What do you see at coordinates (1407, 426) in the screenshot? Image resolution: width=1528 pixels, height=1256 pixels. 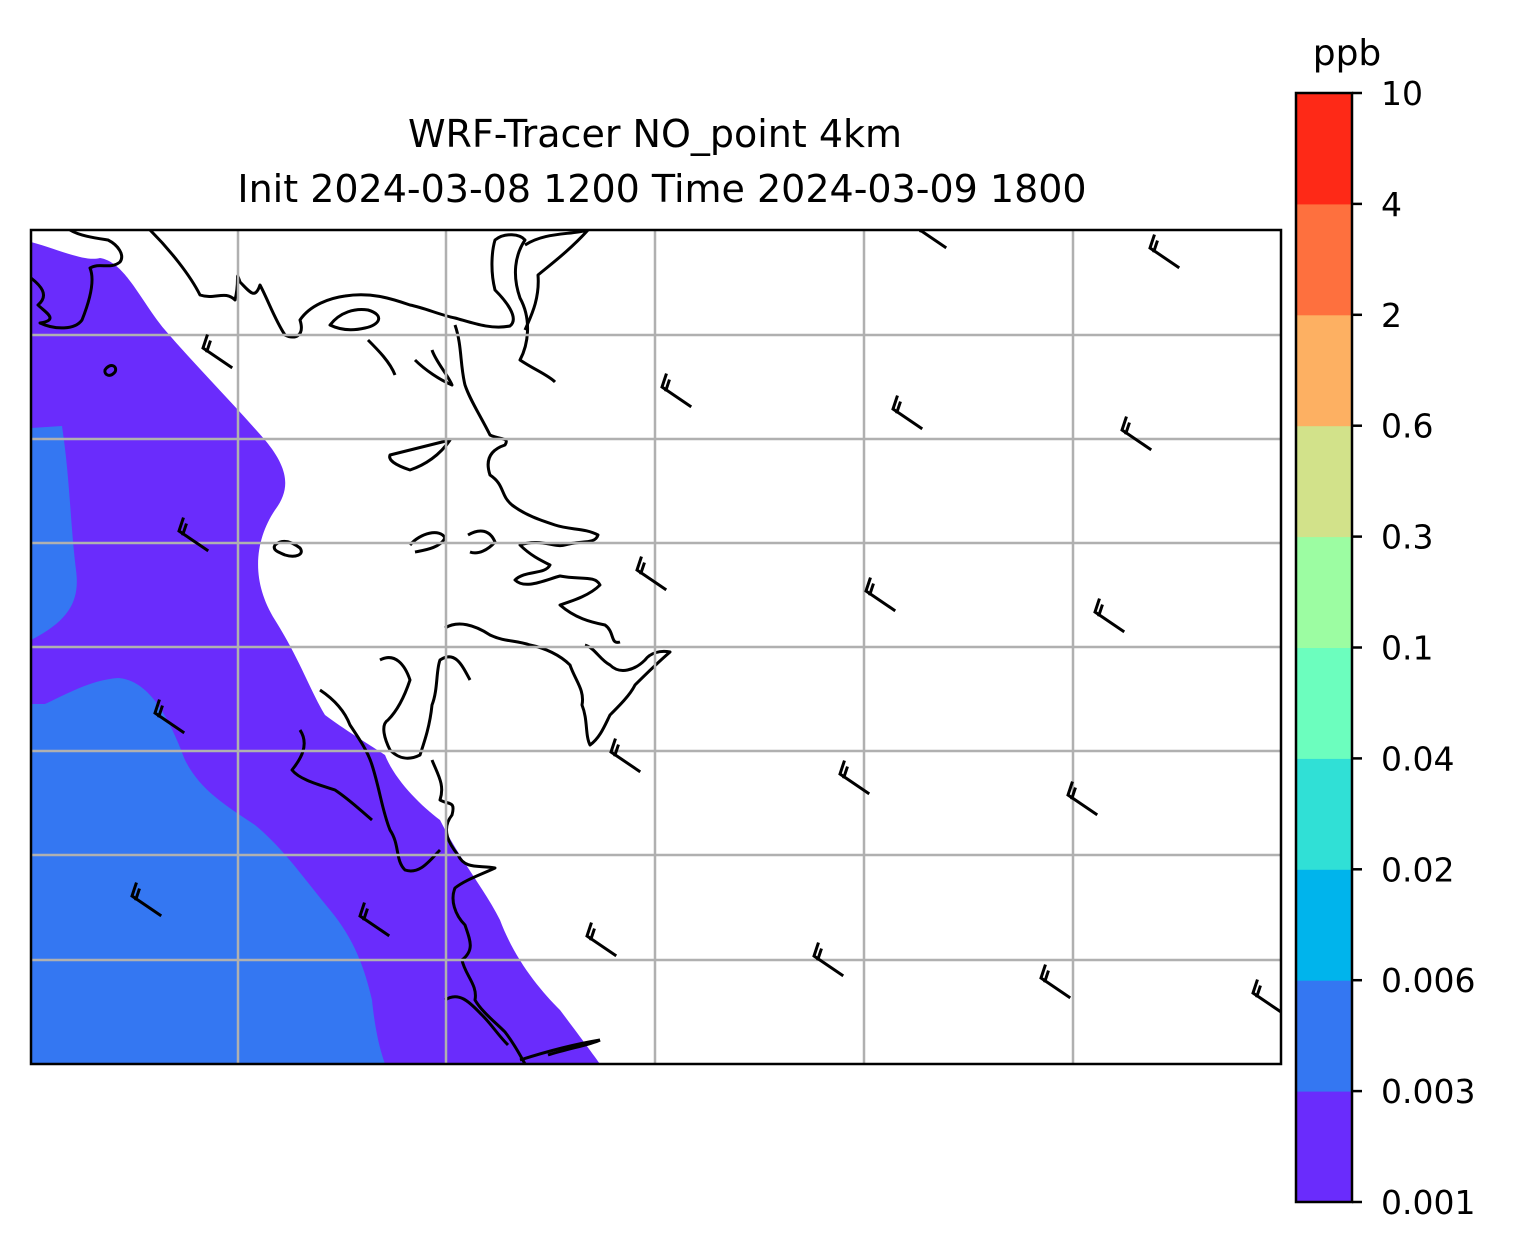 I see `colorbar-tick-label: 0.6` at bounding box center [1407, 426].